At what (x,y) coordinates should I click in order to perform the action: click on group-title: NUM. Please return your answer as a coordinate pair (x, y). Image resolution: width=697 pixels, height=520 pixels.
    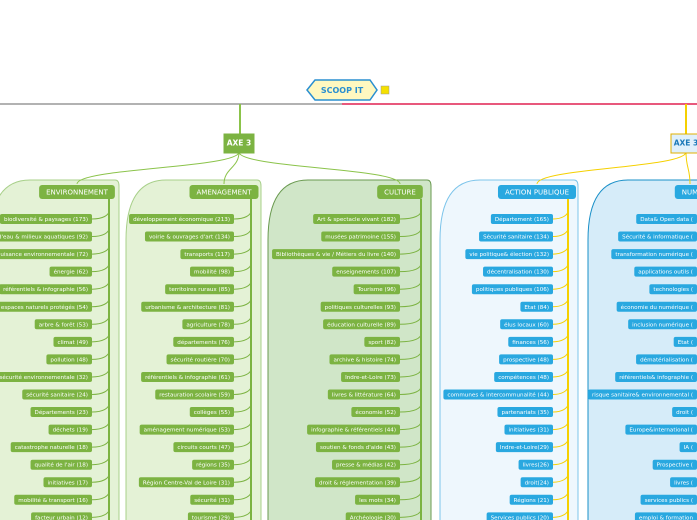
    Looking at the image, I should click on (689, 193).